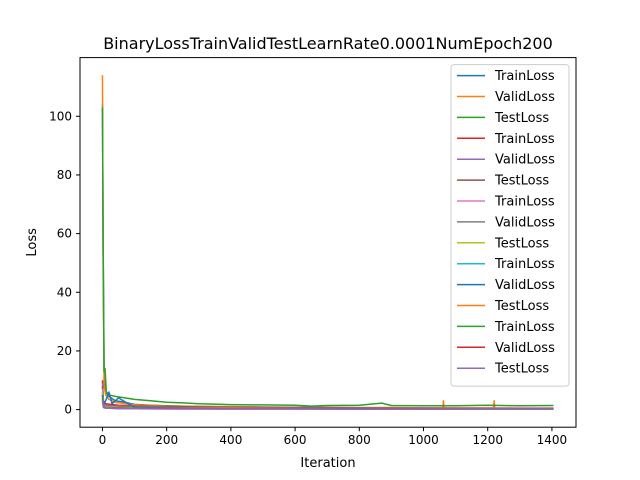 The width and height of the screenshot is (640, 480). What do you see at coordinates (64, 175) in the screenshot?
I see `y-tick-label: 80` at bounding box center [64, 175].